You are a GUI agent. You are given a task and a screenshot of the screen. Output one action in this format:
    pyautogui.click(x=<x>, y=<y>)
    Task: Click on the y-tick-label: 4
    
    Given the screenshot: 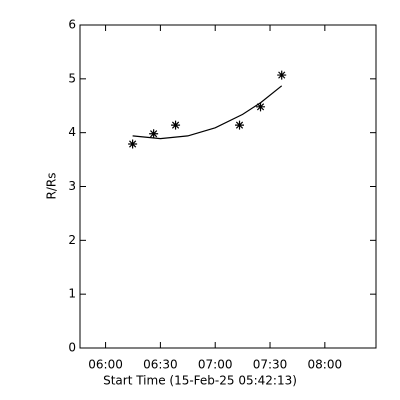 What is the action you would take?
    pyautogui.click(x=72, y=132)
    